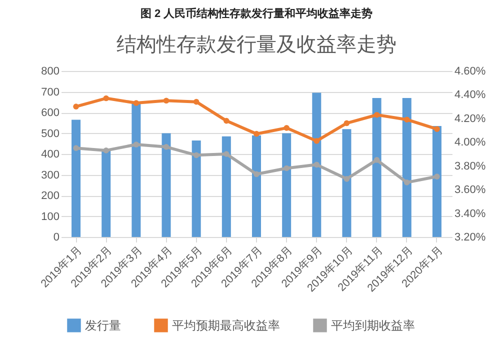 The width and height of the screenshot is (500, 347). I want to click on y-tick-label: 700, so click(50, 92).